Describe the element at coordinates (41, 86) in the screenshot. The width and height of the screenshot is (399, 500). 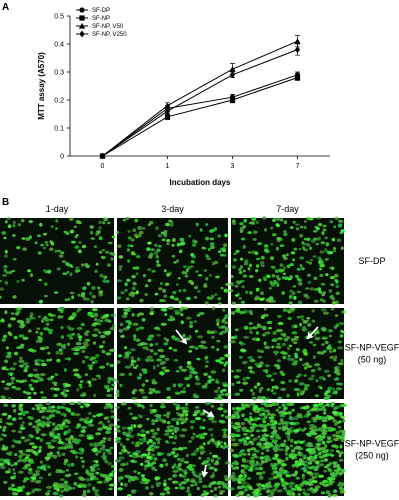
I see `y-axis-label: MTT assay (A570)` at that location.